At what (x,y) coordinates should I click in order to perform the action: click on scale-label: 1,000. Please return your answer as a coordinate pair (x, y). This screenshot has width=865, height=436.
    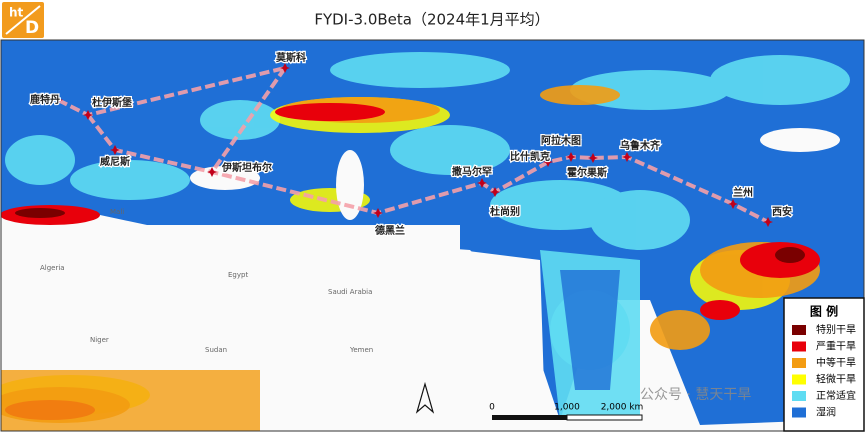
    Looking at the image, I should click on (567, 408).